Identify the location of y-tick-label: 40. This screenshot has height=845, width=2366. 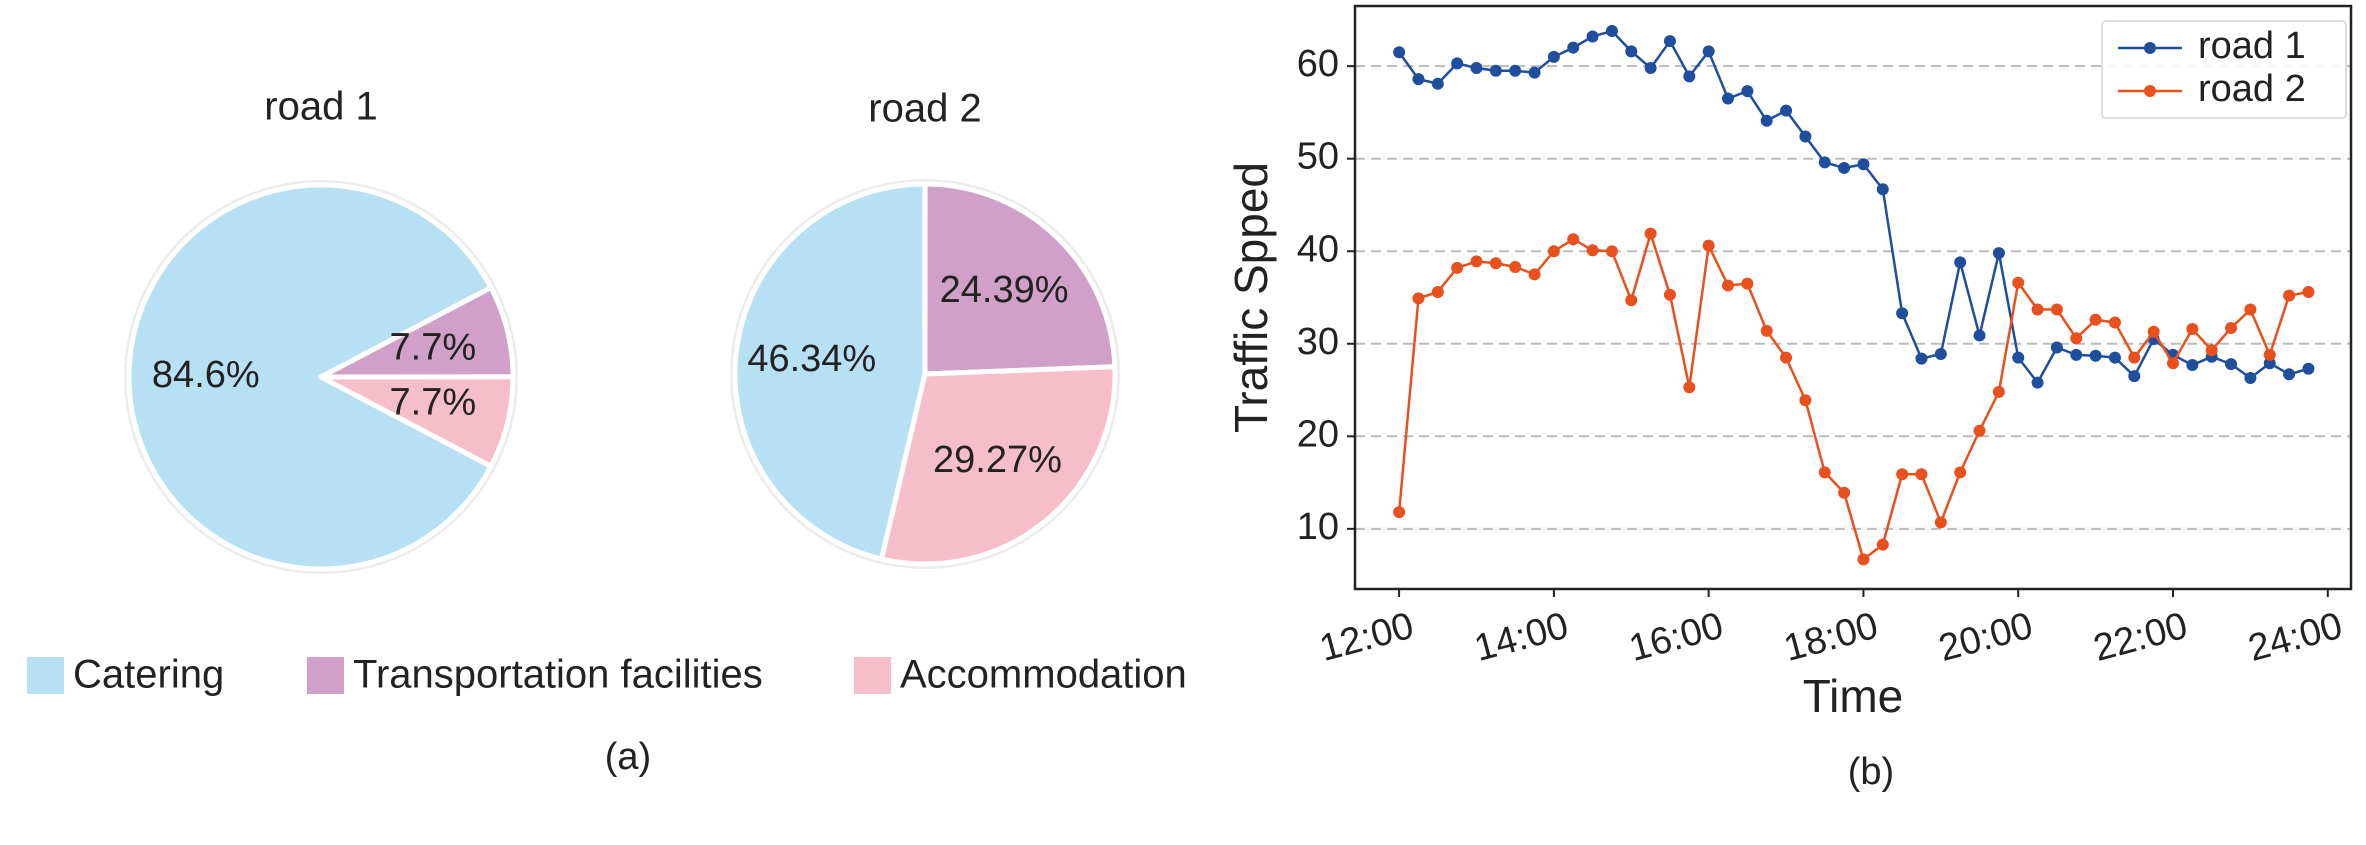
(1318, 249).